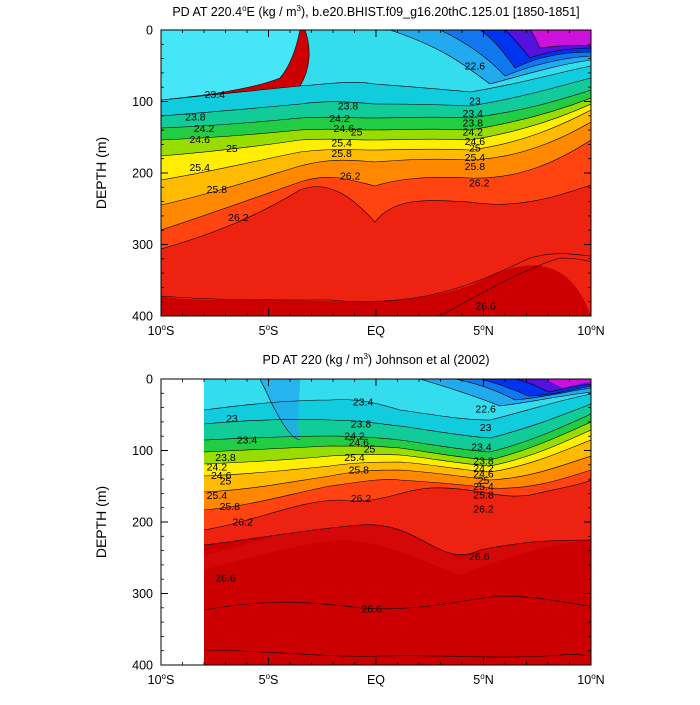  What do you see at coordinates (182, 522) in the screenshot?
I see `no-data-region` at bounding box center [182, 522].